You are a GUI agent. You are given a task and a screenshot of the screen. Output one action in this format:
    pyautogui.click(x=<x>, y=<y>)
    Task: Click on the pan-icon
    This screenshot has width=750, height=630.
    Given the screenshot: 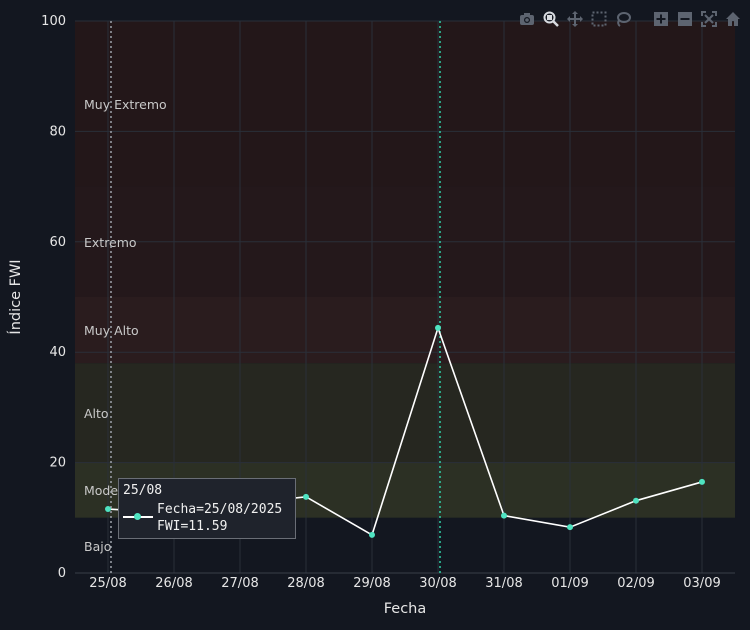 What is the action you would take?
    pyautogui.click(x=575, y=19)
    